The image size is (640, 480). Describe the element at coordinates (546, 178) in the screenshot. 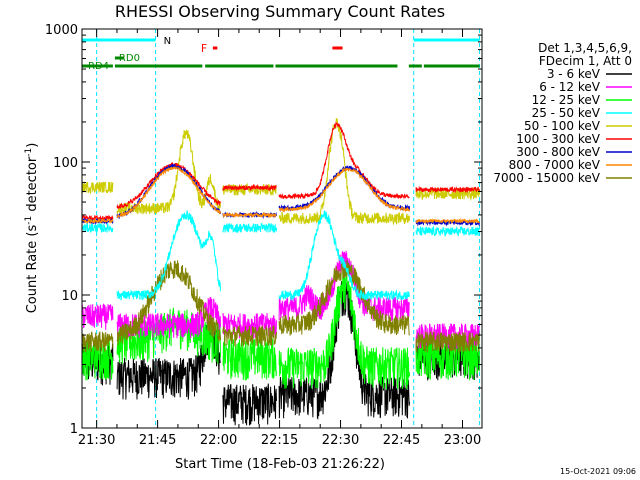

I see `legend-label-8: 7000 - 15000 keV` at that location.